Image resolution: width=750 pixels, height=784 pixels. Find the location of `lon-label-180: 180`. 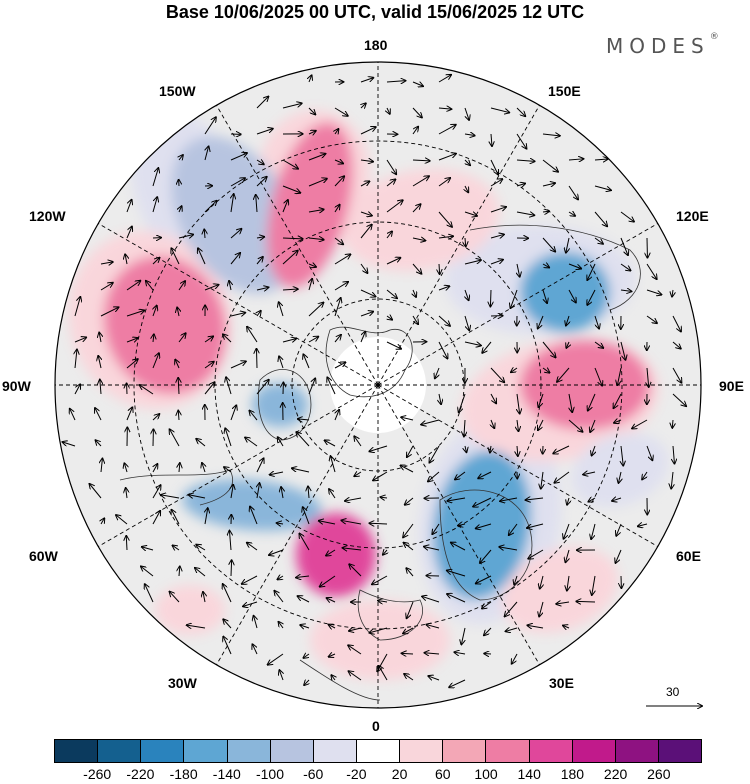

lon-label-180: 180 is located at coordinates (375, 45).